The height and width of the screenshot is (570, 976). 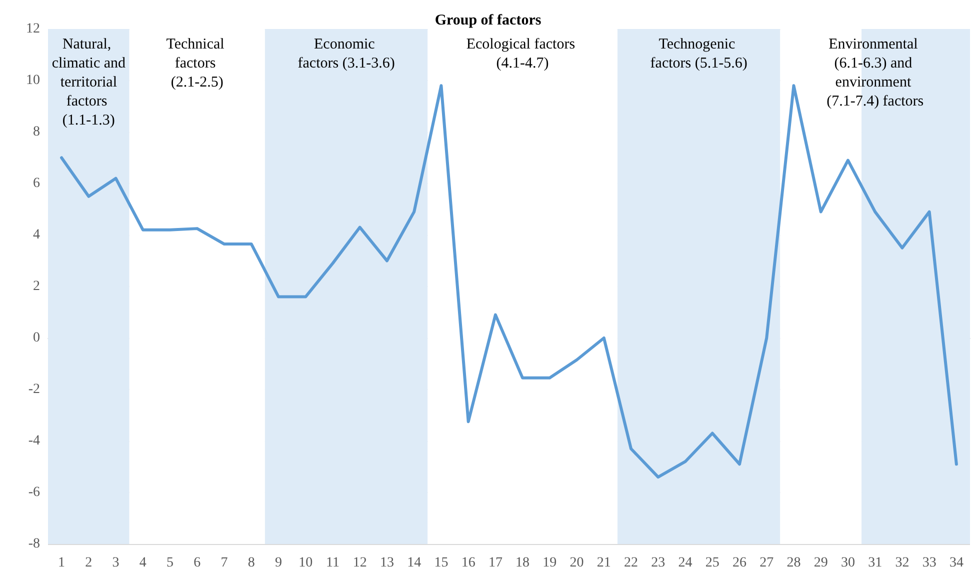 What do you see at coordinates (549, 563) in the screenshot?
I see `x-tick-label: 19` at bounding box center [549, 563].